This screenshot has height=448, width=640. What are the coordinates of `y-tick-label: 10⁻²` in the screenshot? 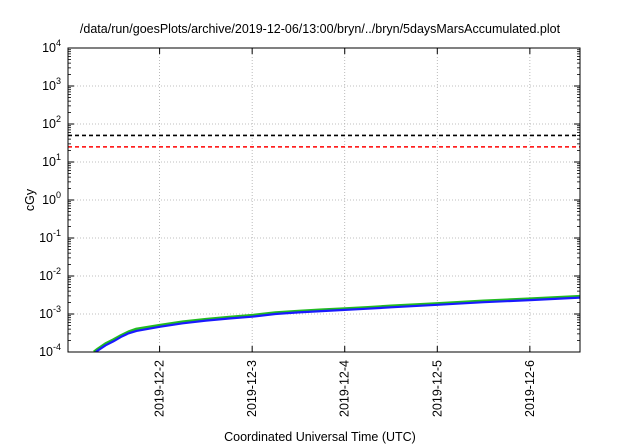 It's located at (50, 274).